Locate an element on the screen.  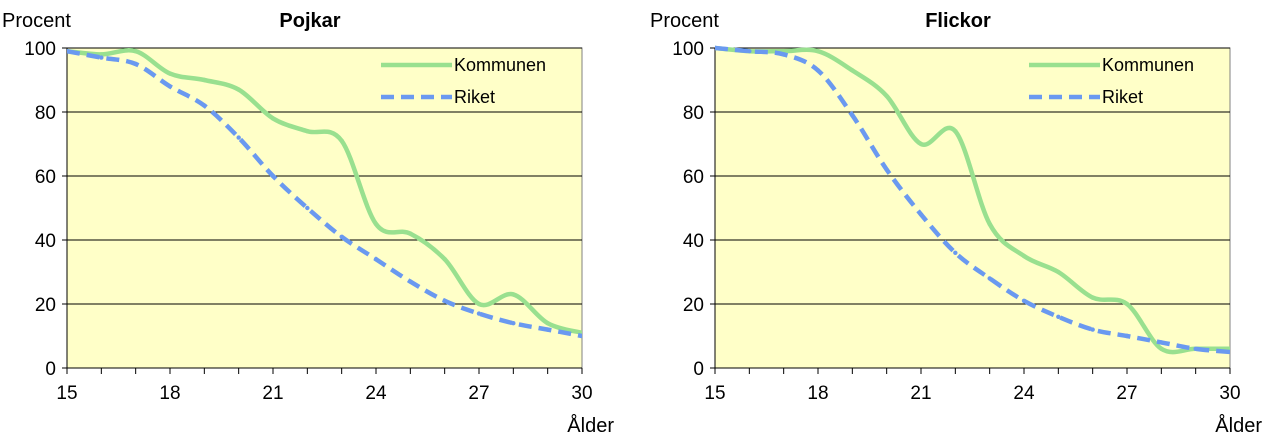
chart-title: Pojkar is located at coordinates (309, 21).